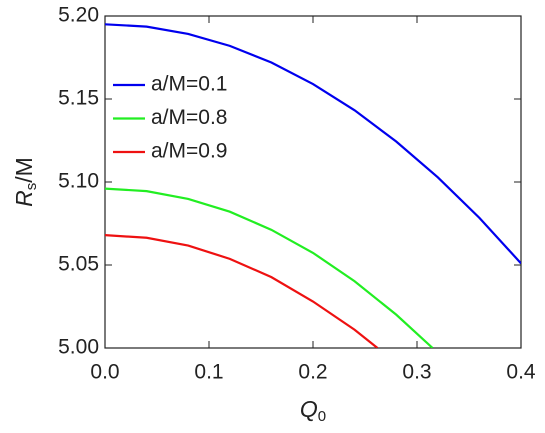 The height and width of the screenshot is (433, 545). Describe the element at coordinates (322, 416) in the screenshot. I see `x-label-sub: 0` at that location.